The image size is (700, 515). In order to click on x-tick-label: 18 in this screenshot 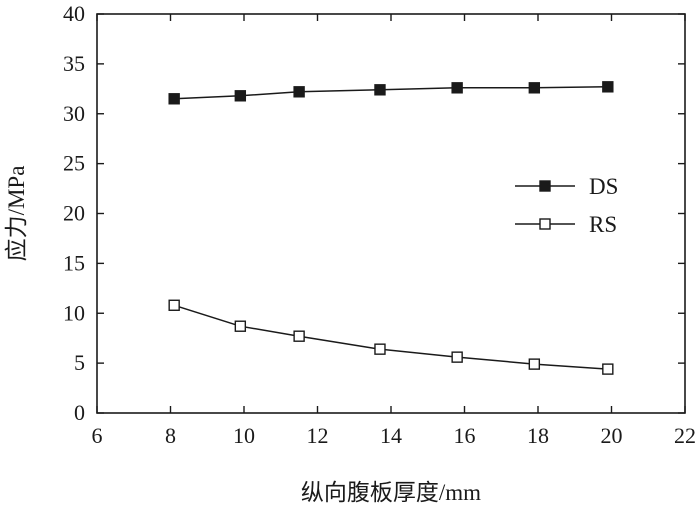, I will do `click(538, 435)`.